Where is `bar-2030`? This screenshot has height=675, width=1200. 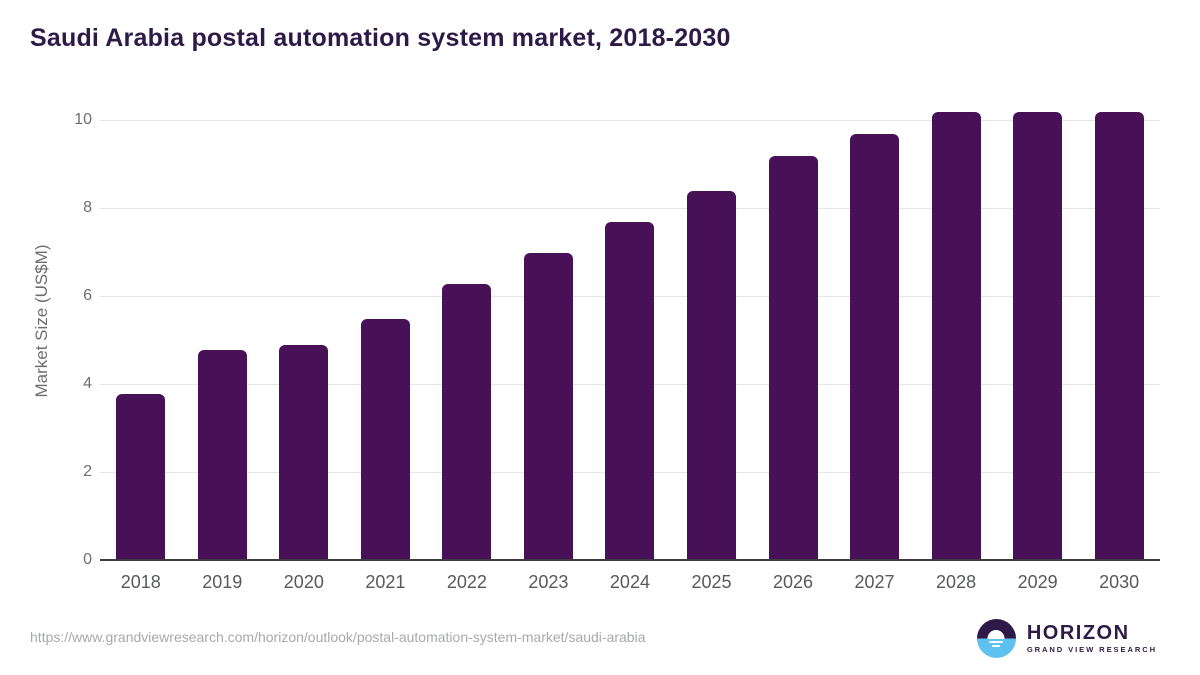
bar-2030 is located at coordinates (1119, 336).